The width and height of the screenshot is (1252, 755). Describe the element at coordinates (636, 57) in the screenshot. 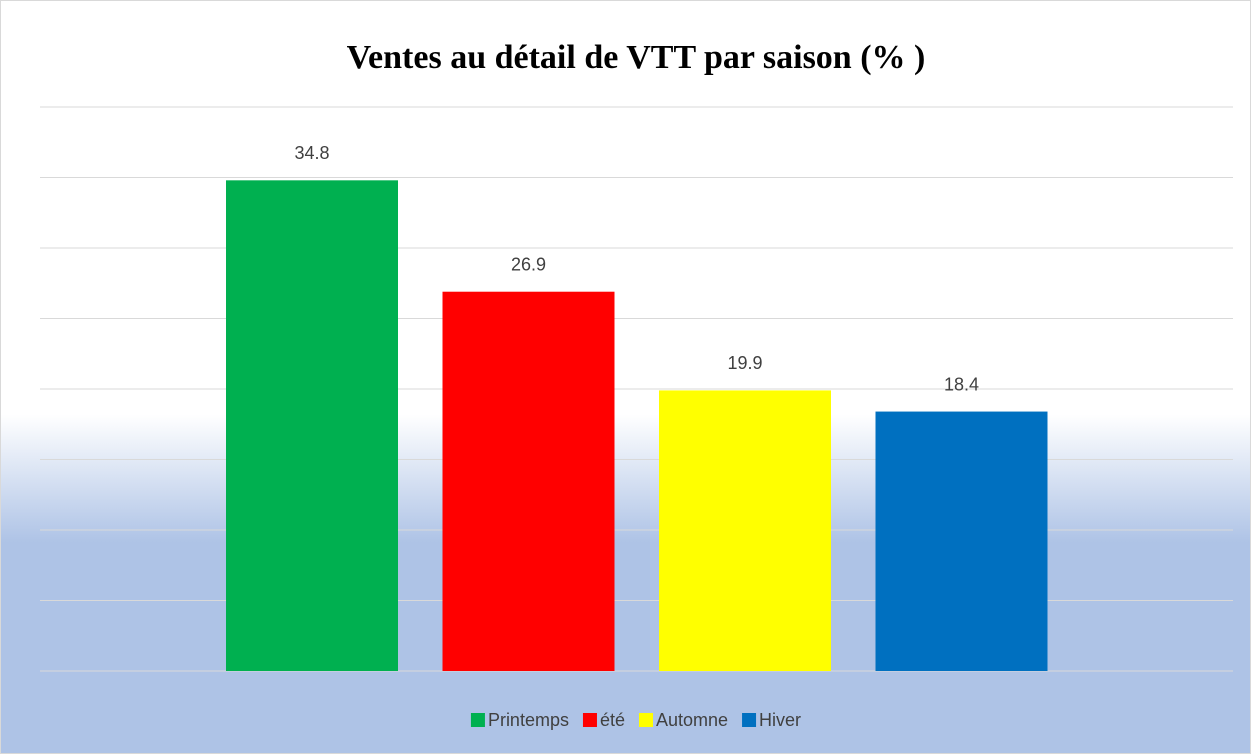

I see `chart-title: Ventes au détail de VTT par saison (% )` at that location.